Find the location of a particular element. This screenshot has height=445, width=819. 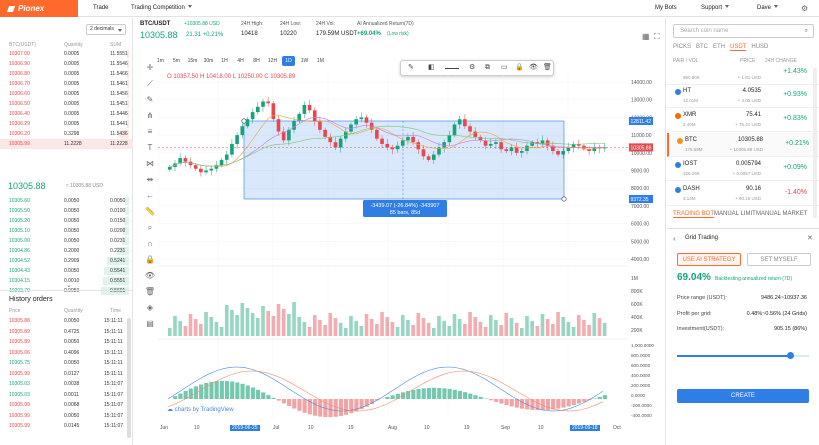

bid-row: 10303.70 0.0050 0.5601 is located at coordinates (66, 291).